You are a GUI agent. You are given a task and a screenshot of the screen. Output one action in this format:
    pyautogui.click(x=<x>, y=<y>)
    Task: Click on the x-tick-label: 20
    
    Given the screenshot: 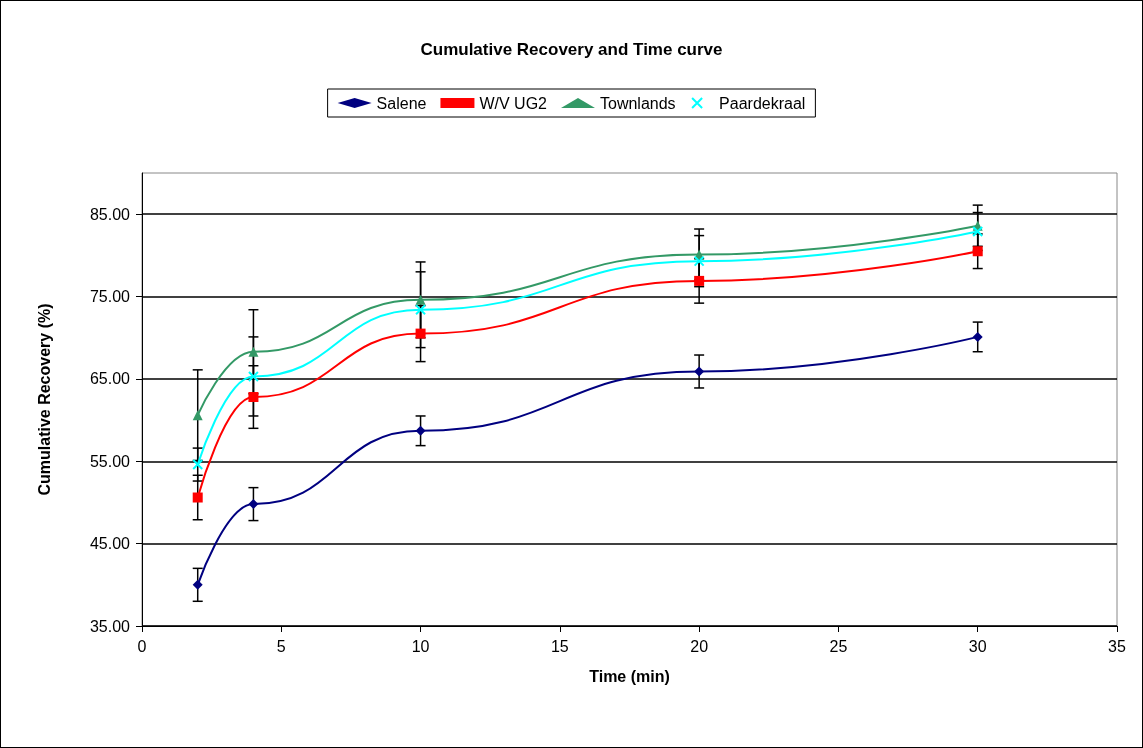 What is the action you would take?
    pyautogui.click(x=699, y=646)
    